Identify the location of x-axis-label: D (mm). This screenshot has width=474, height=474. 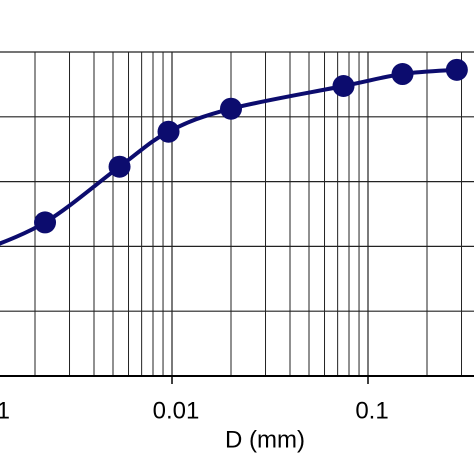
(265, 439).